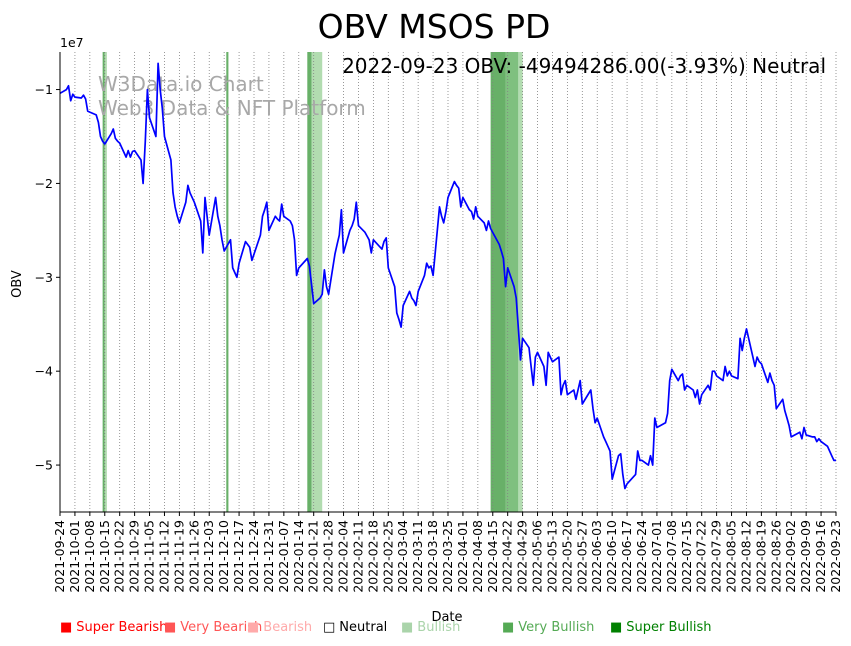  What do you see at coordinates (731, 556) in the screenshot?
I see `x-tick-label: 2022-08-05` at bounding box center [731, 556].